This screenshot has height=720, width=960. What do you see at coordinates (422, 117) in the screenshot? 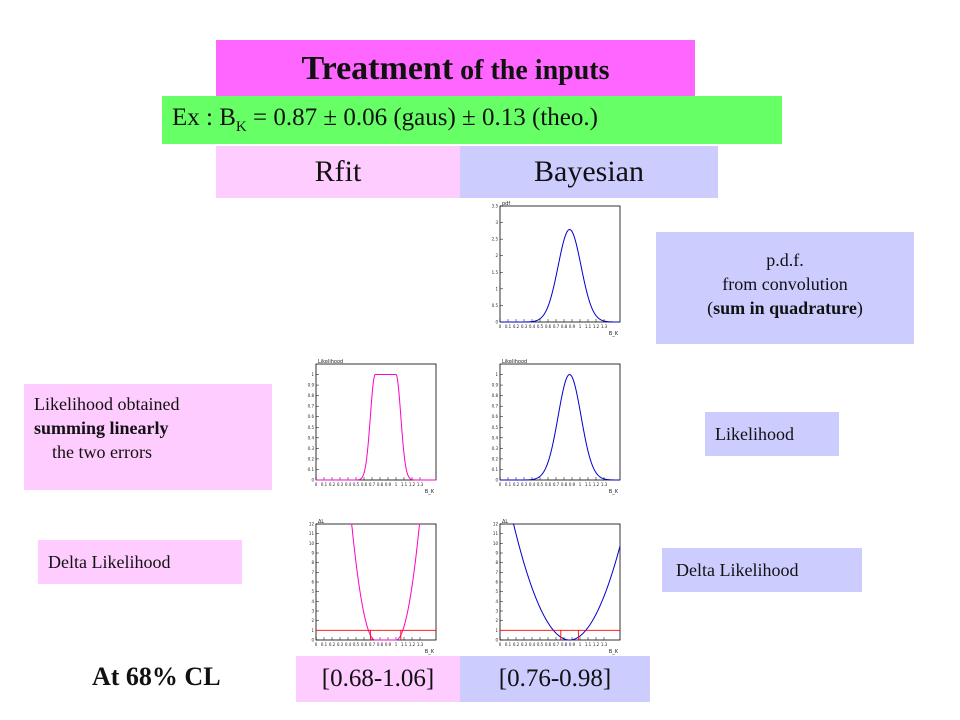
I see `example-suffix: = 0.87 ± 0.06 (gaus) ± 0.13 (theo.)` at bounding box center [422, 117].